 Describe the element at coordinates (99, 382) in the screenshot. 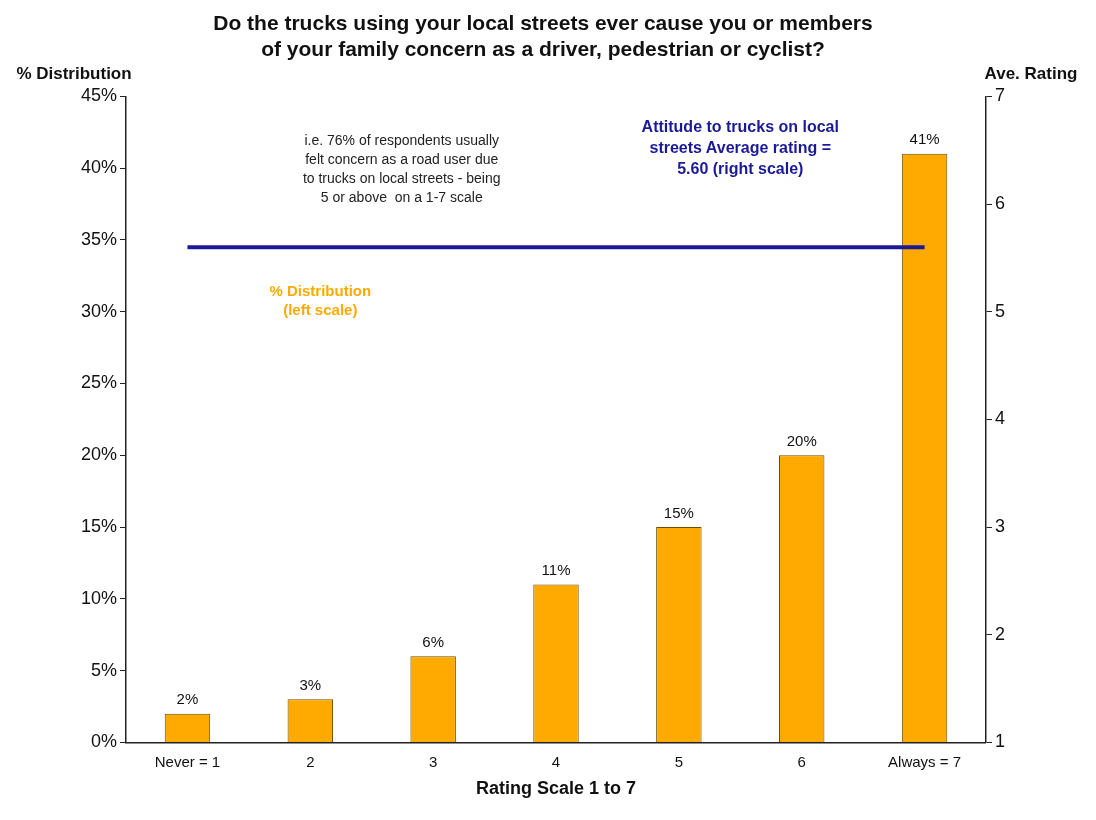

I see `y-tick-label: 25%` at that location.